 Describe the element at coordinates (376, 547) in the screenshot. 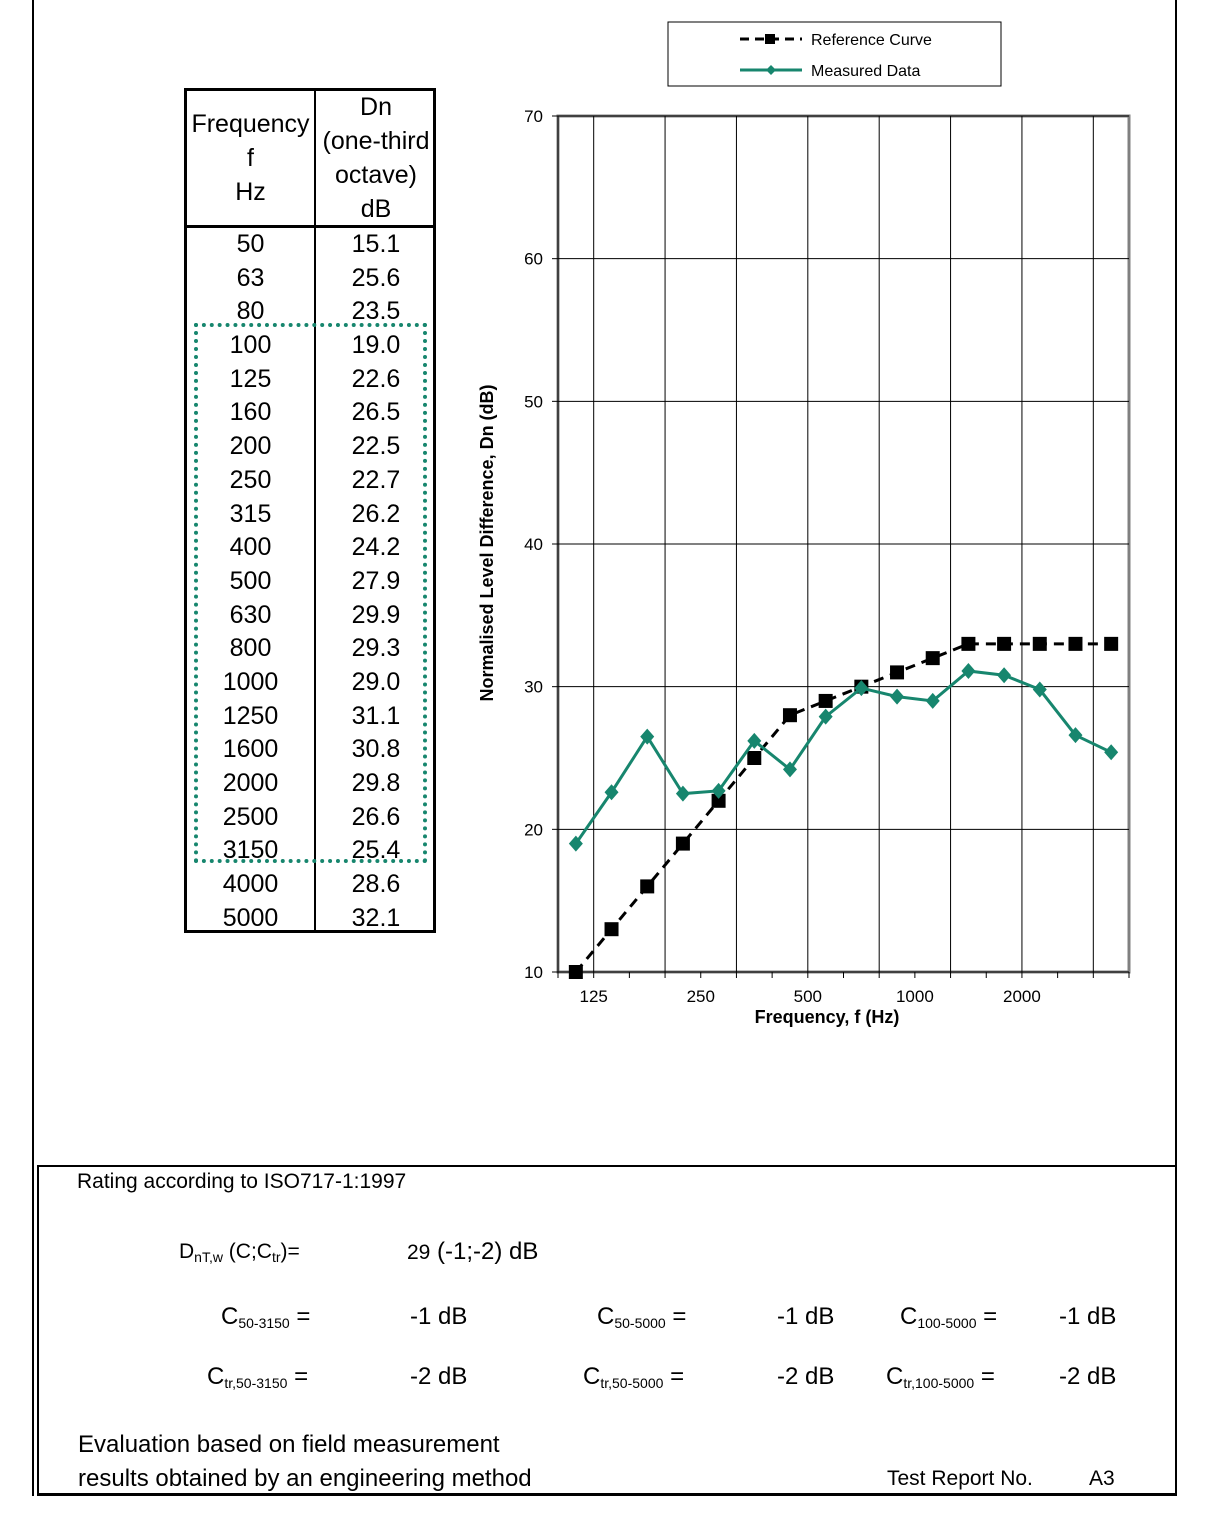

I see `dn-cell: 24.2` at that location.